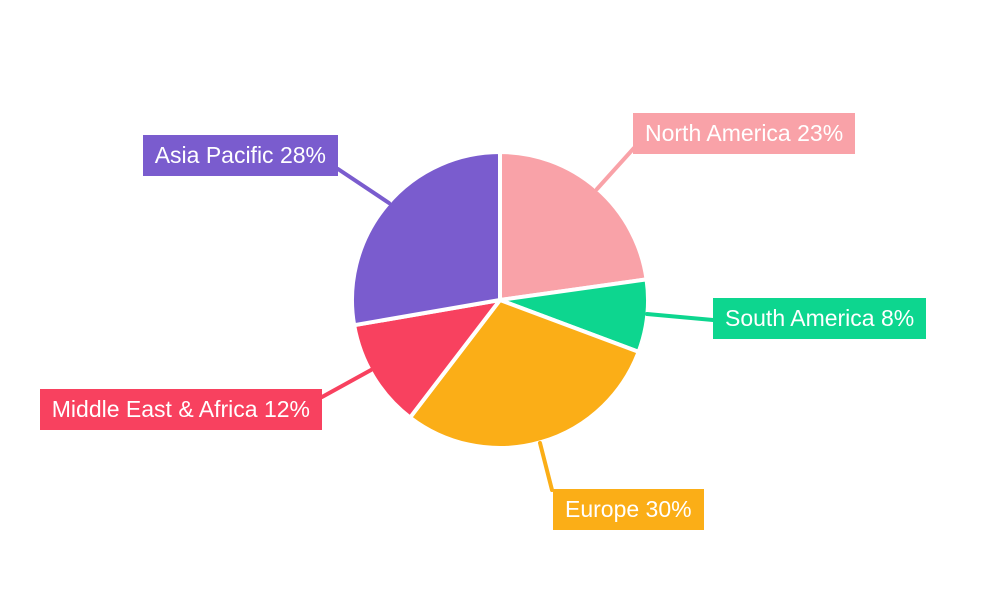  I want to click on leader-line-north-america, so click(615, 168).